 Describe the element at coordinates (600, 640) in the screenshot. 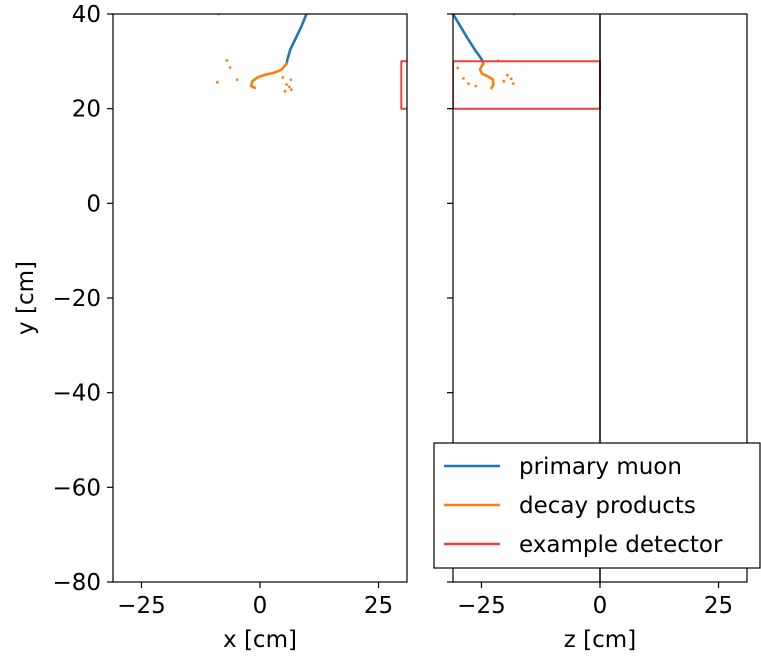

I see `right-x-axis-label: z [cm]` at that location.